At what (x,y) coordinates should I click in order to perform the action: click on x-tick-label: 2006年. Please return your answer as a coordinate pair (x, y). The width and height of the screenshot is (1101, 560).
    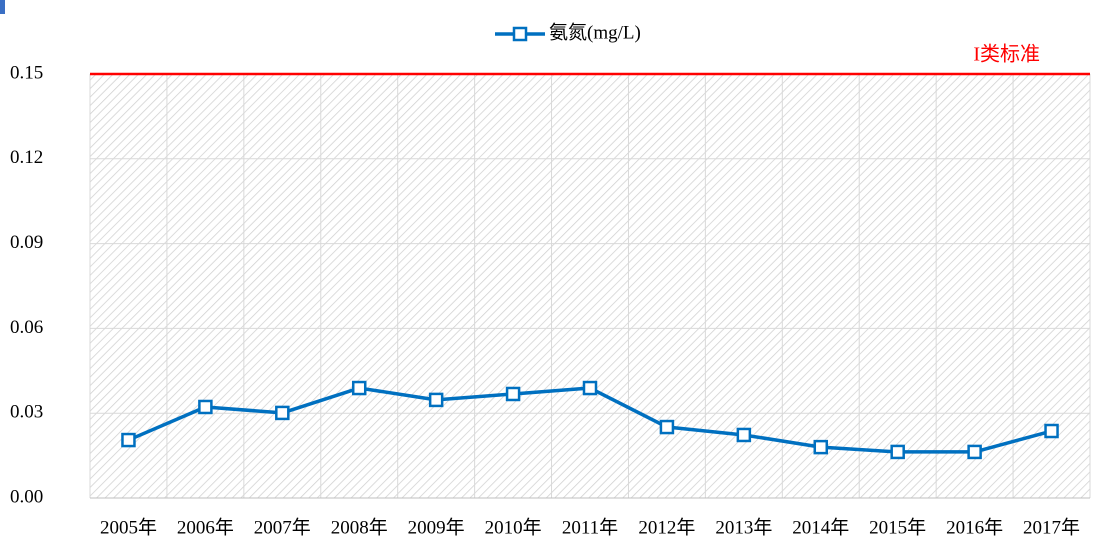
    Looking at the image, I should click on (205, 527).